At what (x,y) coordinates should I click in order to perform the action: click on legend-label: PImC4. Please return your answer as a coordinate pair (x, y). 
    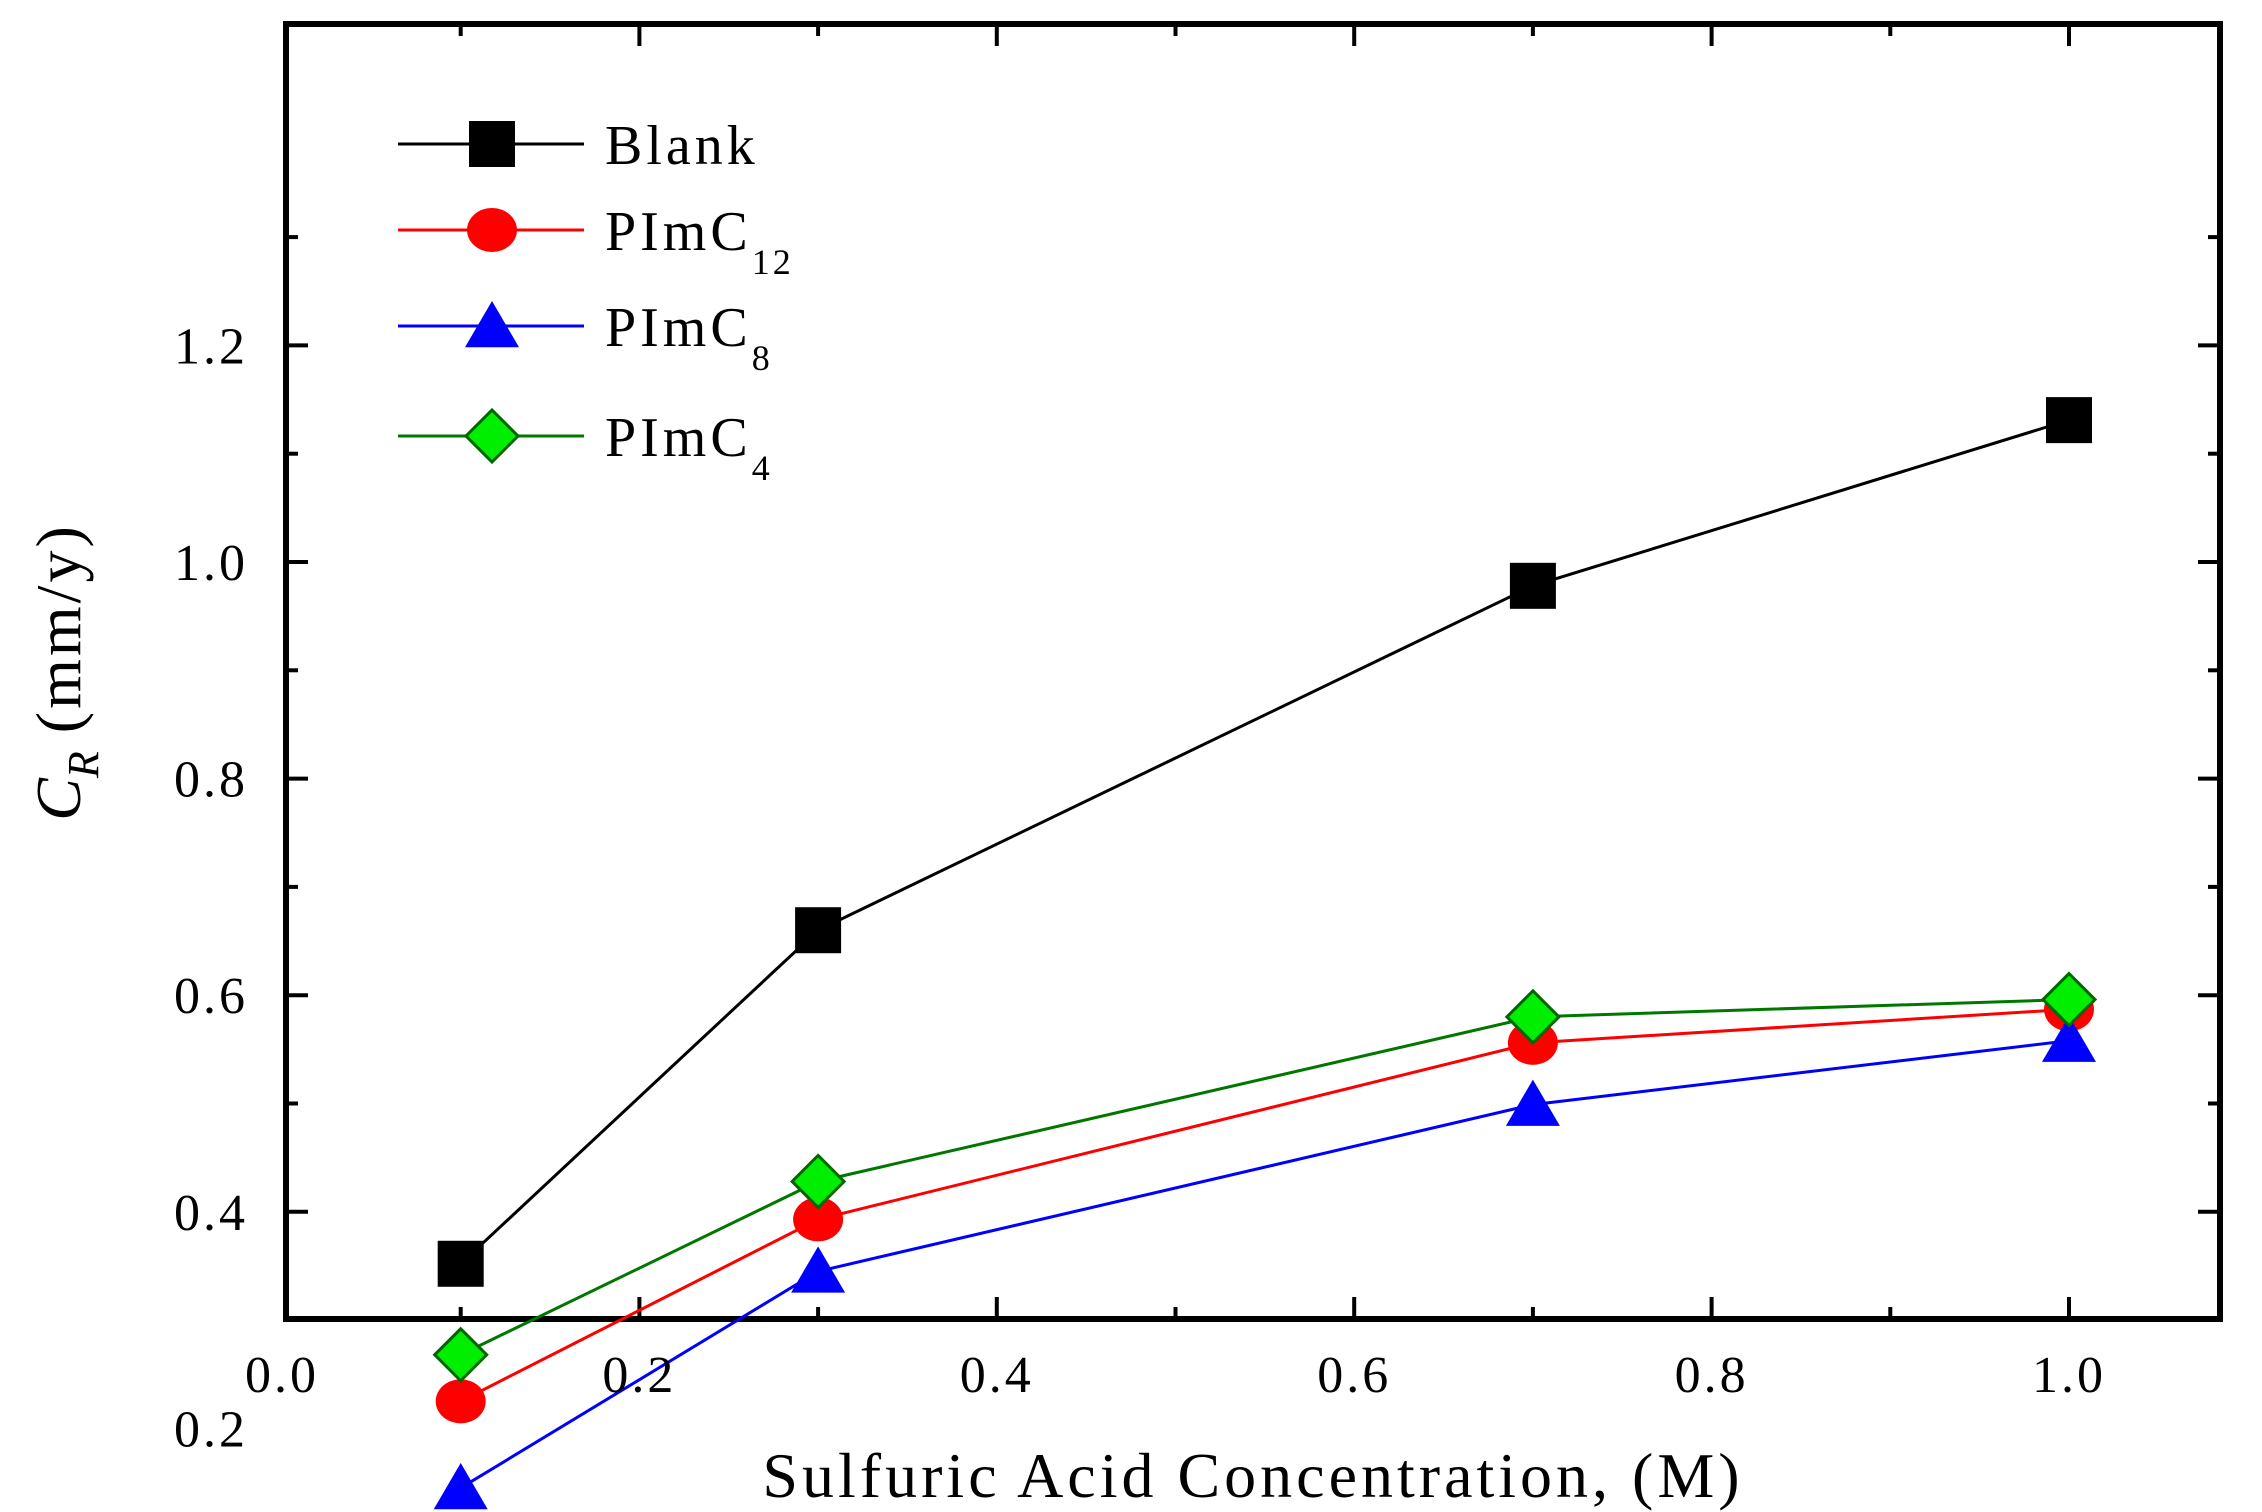
    Looking at the image, I should click on (689, 447).